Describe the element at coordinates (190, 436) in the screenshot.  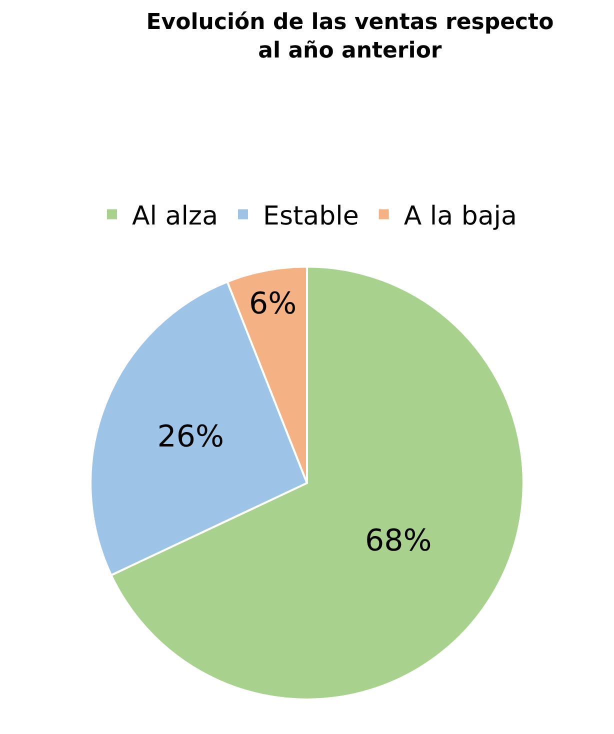
I see `data-label: 26%` at that location.